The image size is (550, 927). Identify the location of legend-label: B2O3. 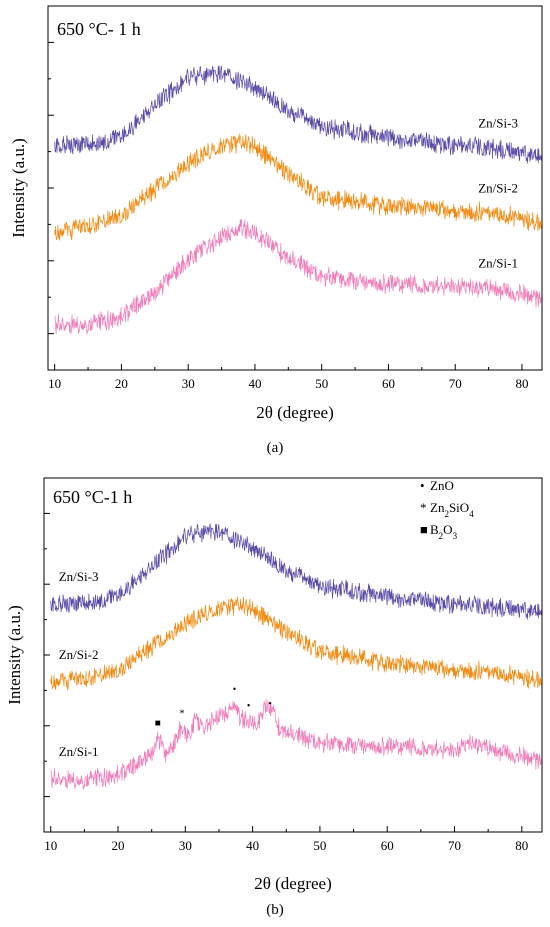
(444, 531).